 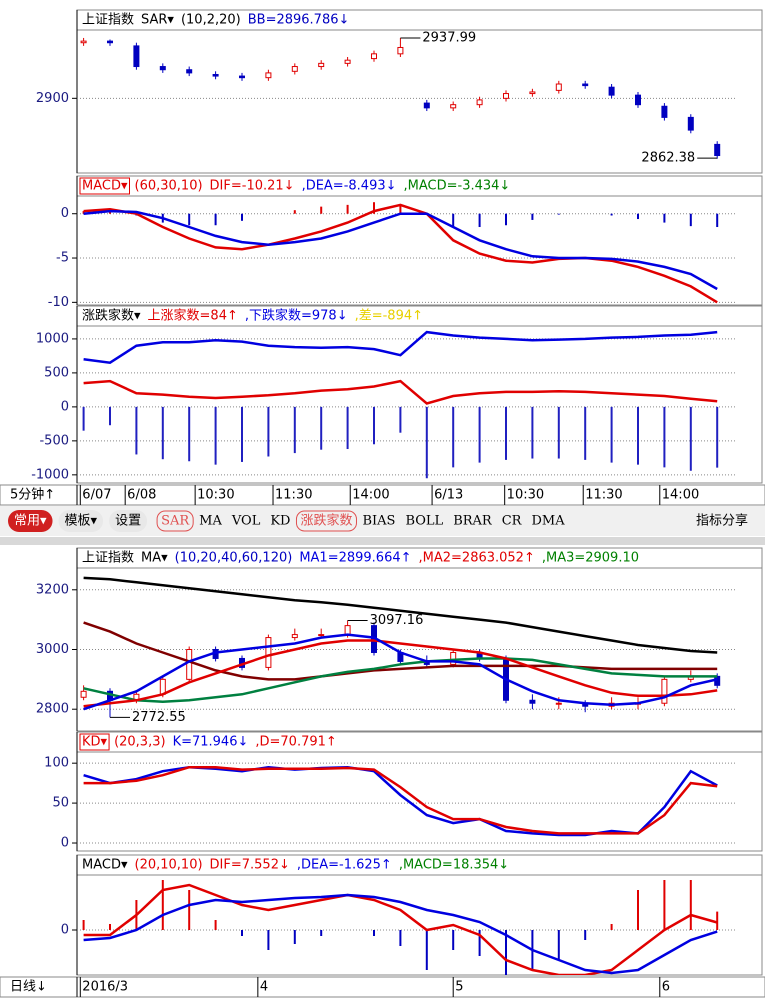 What do you see at coordinates (159, 717) in the screenshot?
I see `annotation: 2772.55` at bounding box center [159, 717].